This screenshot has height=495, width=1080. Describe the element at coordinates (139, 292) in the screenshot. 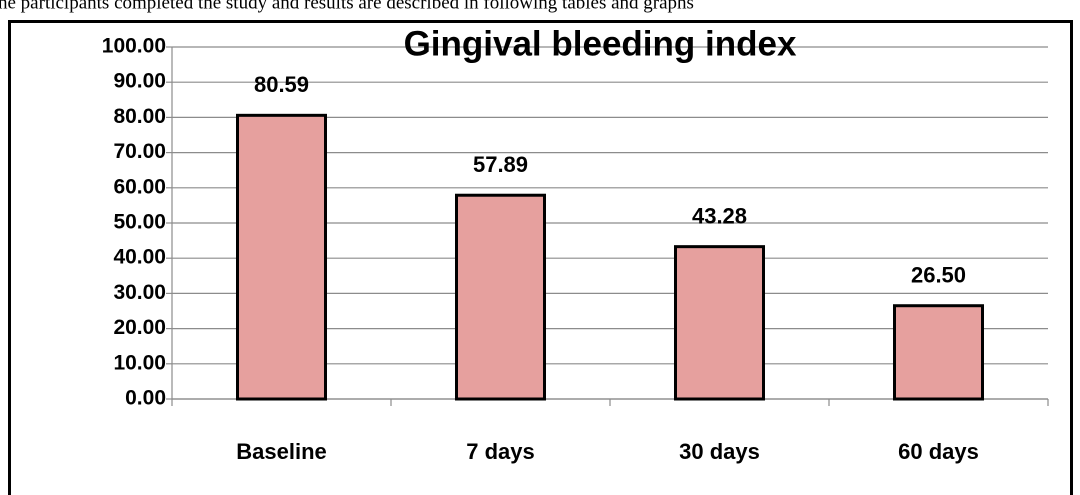

I see `y-tick-label: 30.00` at that location.